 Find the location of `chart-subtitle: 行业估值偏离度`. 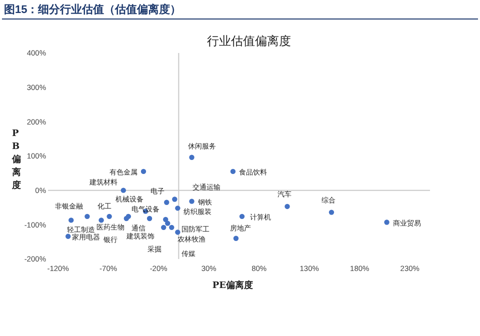

chart-subtitle: 行业估值偏离度 is located at coordinates (249, 41).